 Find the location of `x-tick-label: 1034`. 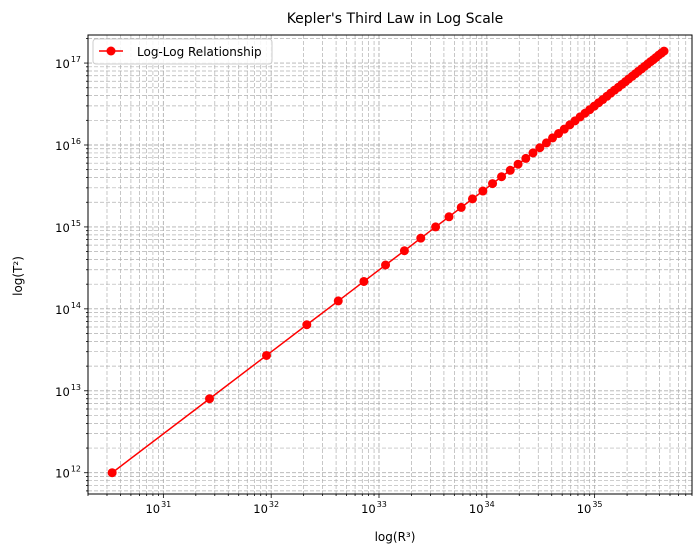

x-tick-label: 1034 is located at coordinates (482, 508).